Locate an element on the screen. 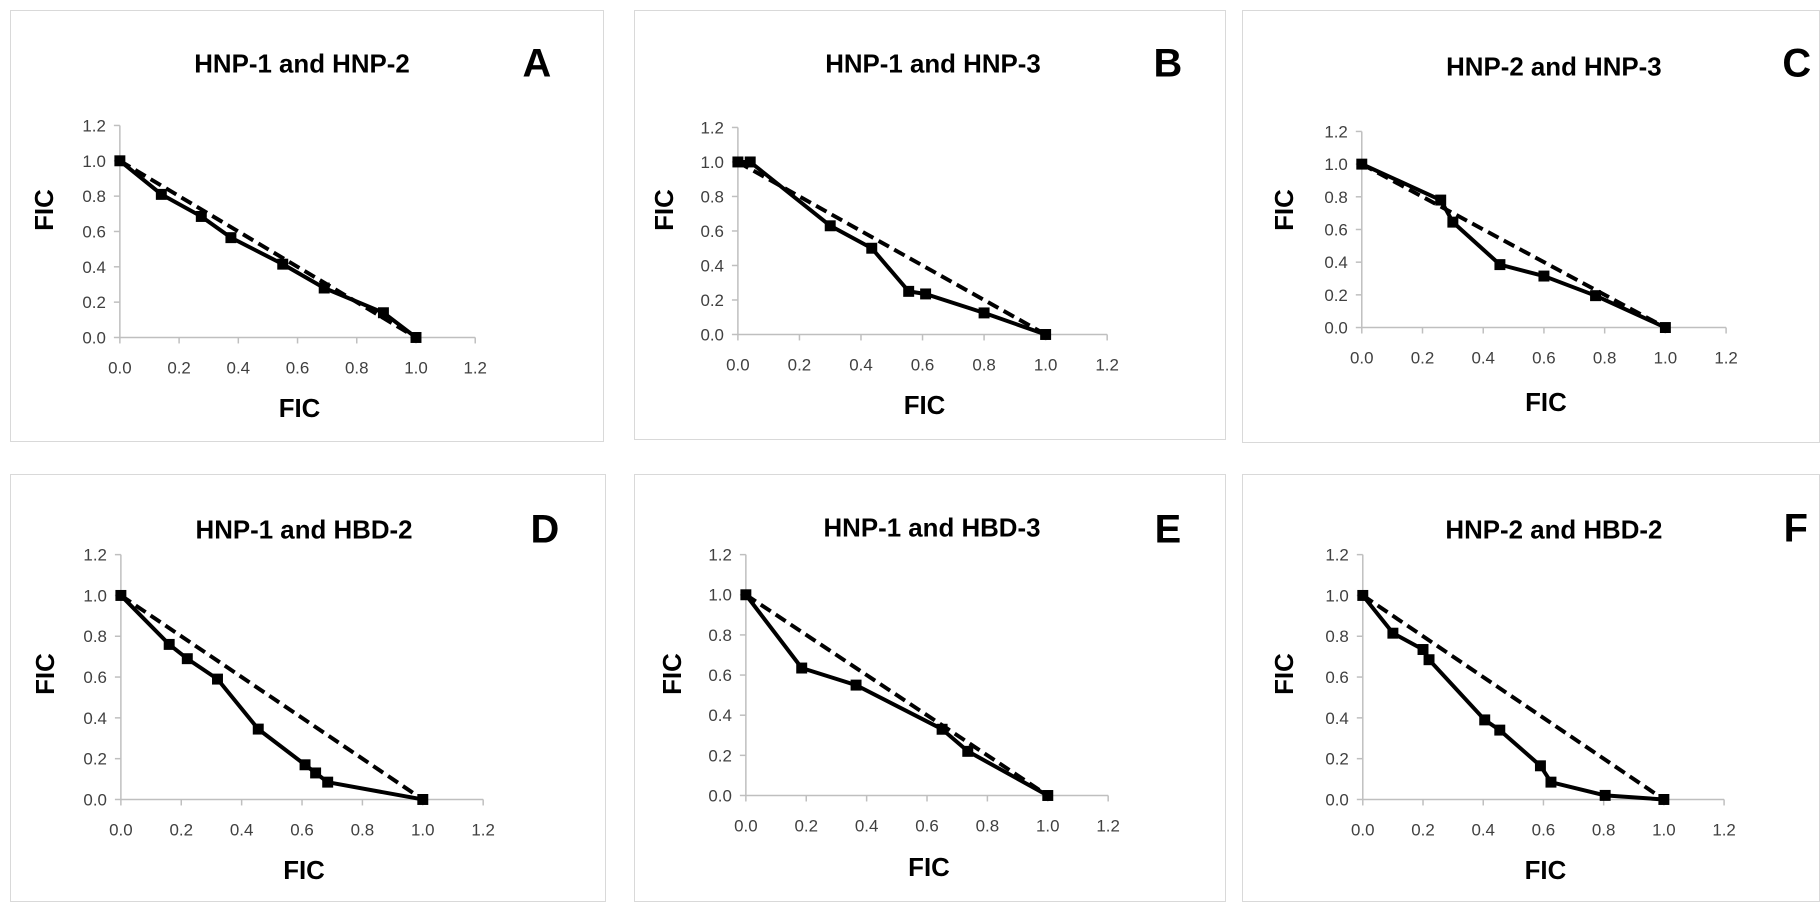  chart-title: HNP-1 and HNP-3 is located at coordinates (933, 65).